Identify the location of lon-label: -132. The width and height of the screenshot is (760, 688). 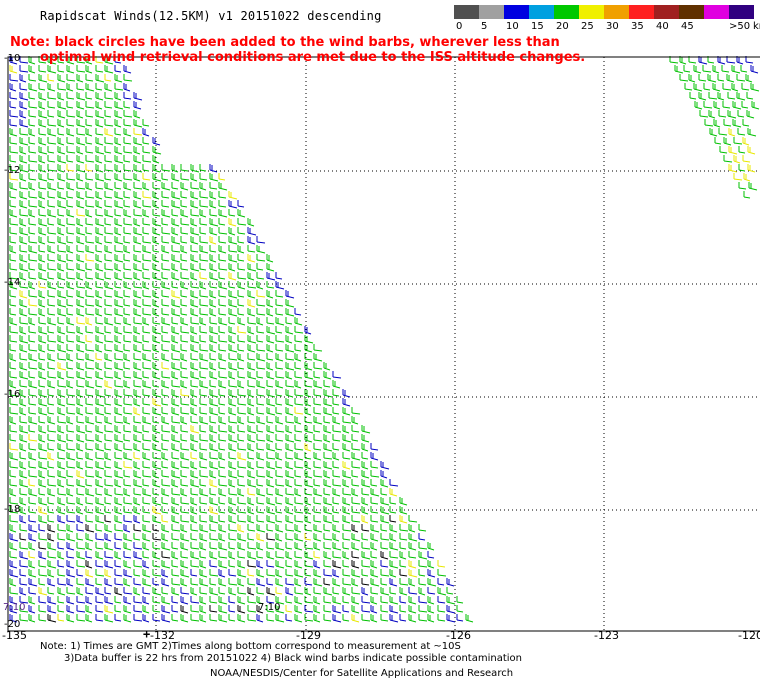
(162, 635).